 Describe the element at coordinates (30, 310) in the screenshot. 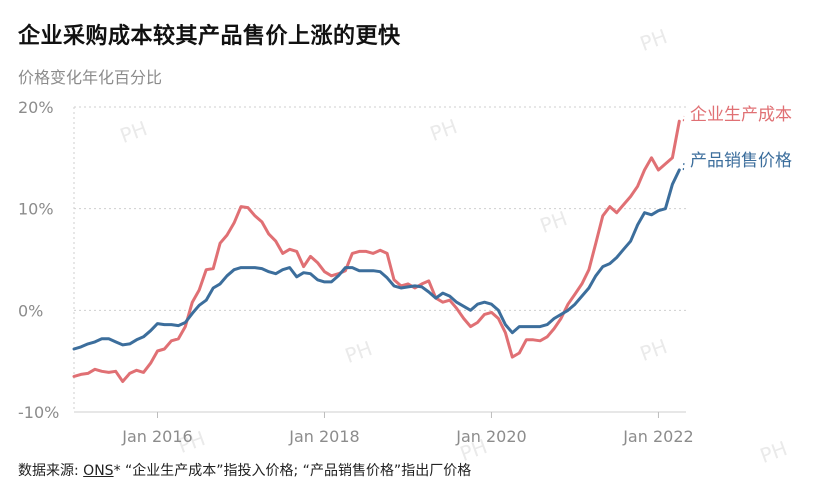

I see `y-tick-label: 0%` at that location.